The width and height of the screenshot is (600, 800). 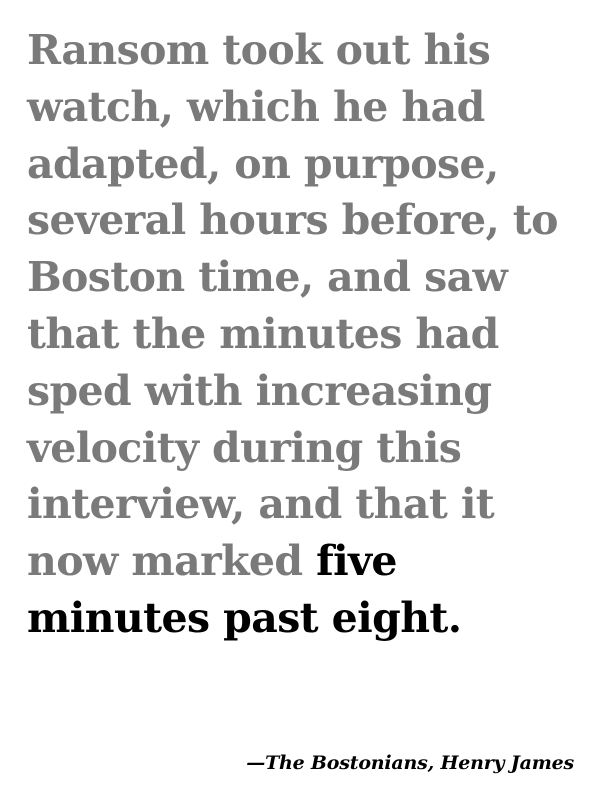 What do you see at coordinates (261, 504) in the screenshot?
I see `quote-line: interview, and that it` at bounding box center [261, 504].